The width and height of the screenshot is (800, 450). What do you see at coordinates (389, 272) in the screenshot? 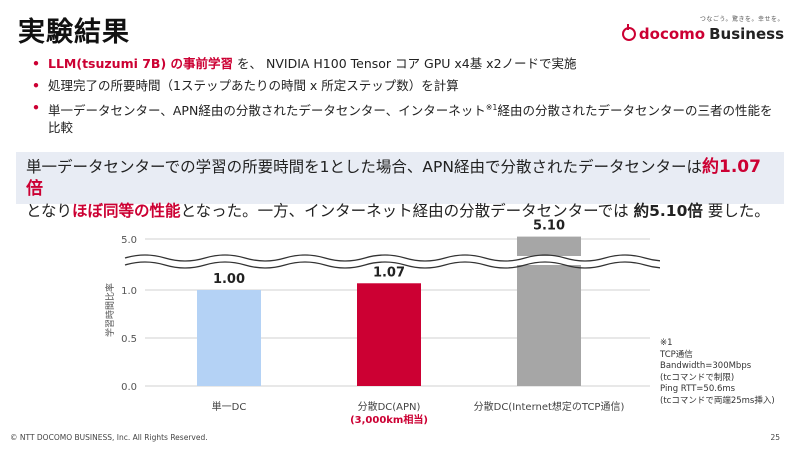
I see `bar-value-label: 1.07` at bounding box center [389, 272].